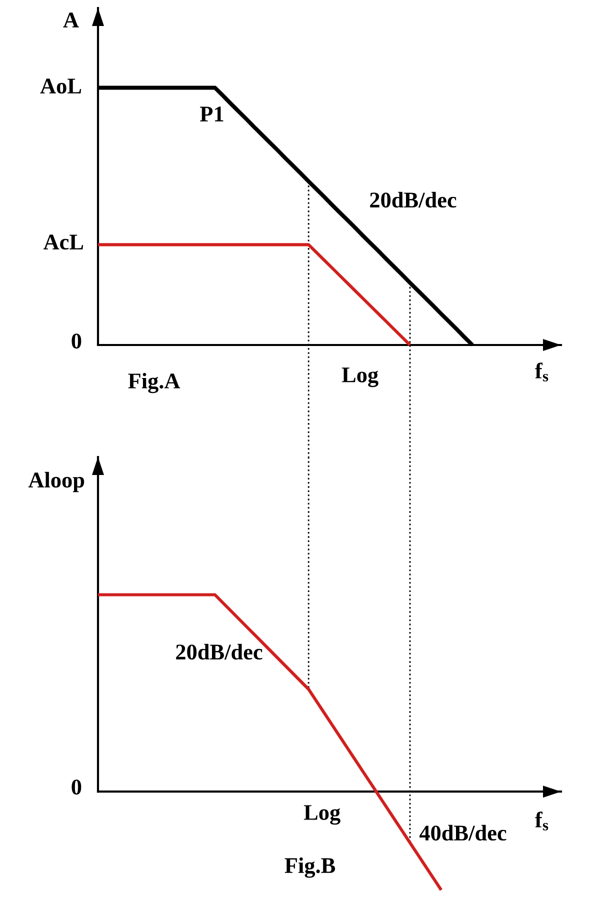 The image size is (601, 902). I want to click on annotation: 40dB/dec, so click(462, 832).